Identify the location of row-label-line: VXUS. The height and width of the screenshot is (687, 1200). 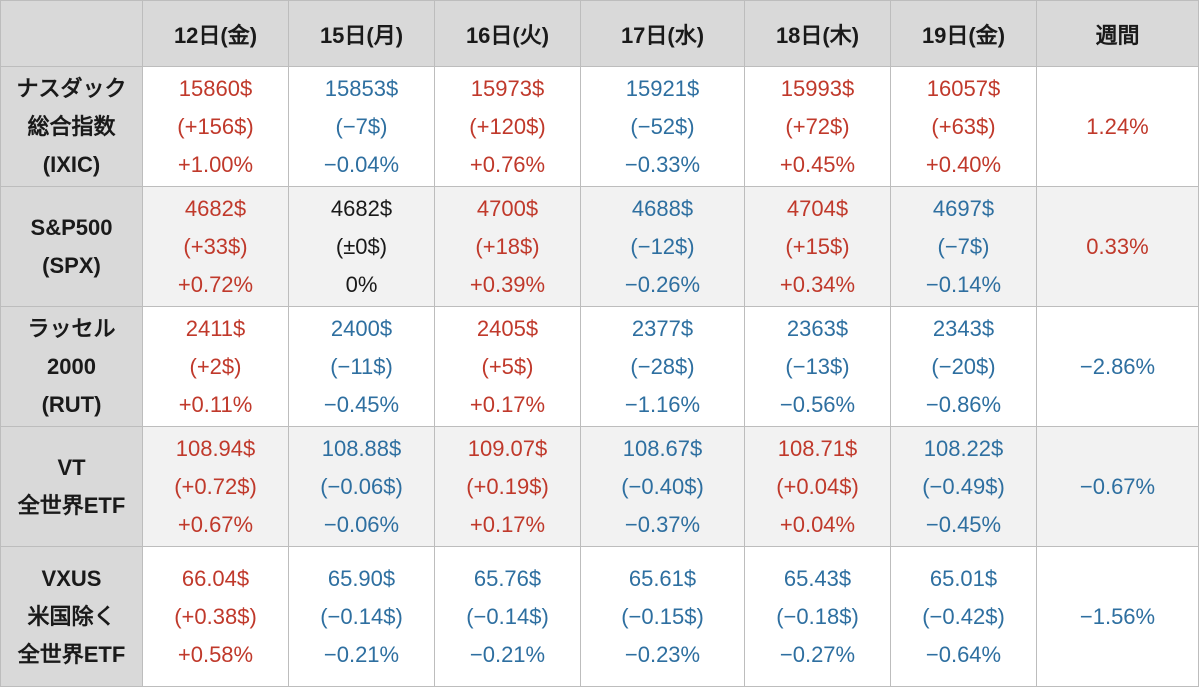
(71, 578).